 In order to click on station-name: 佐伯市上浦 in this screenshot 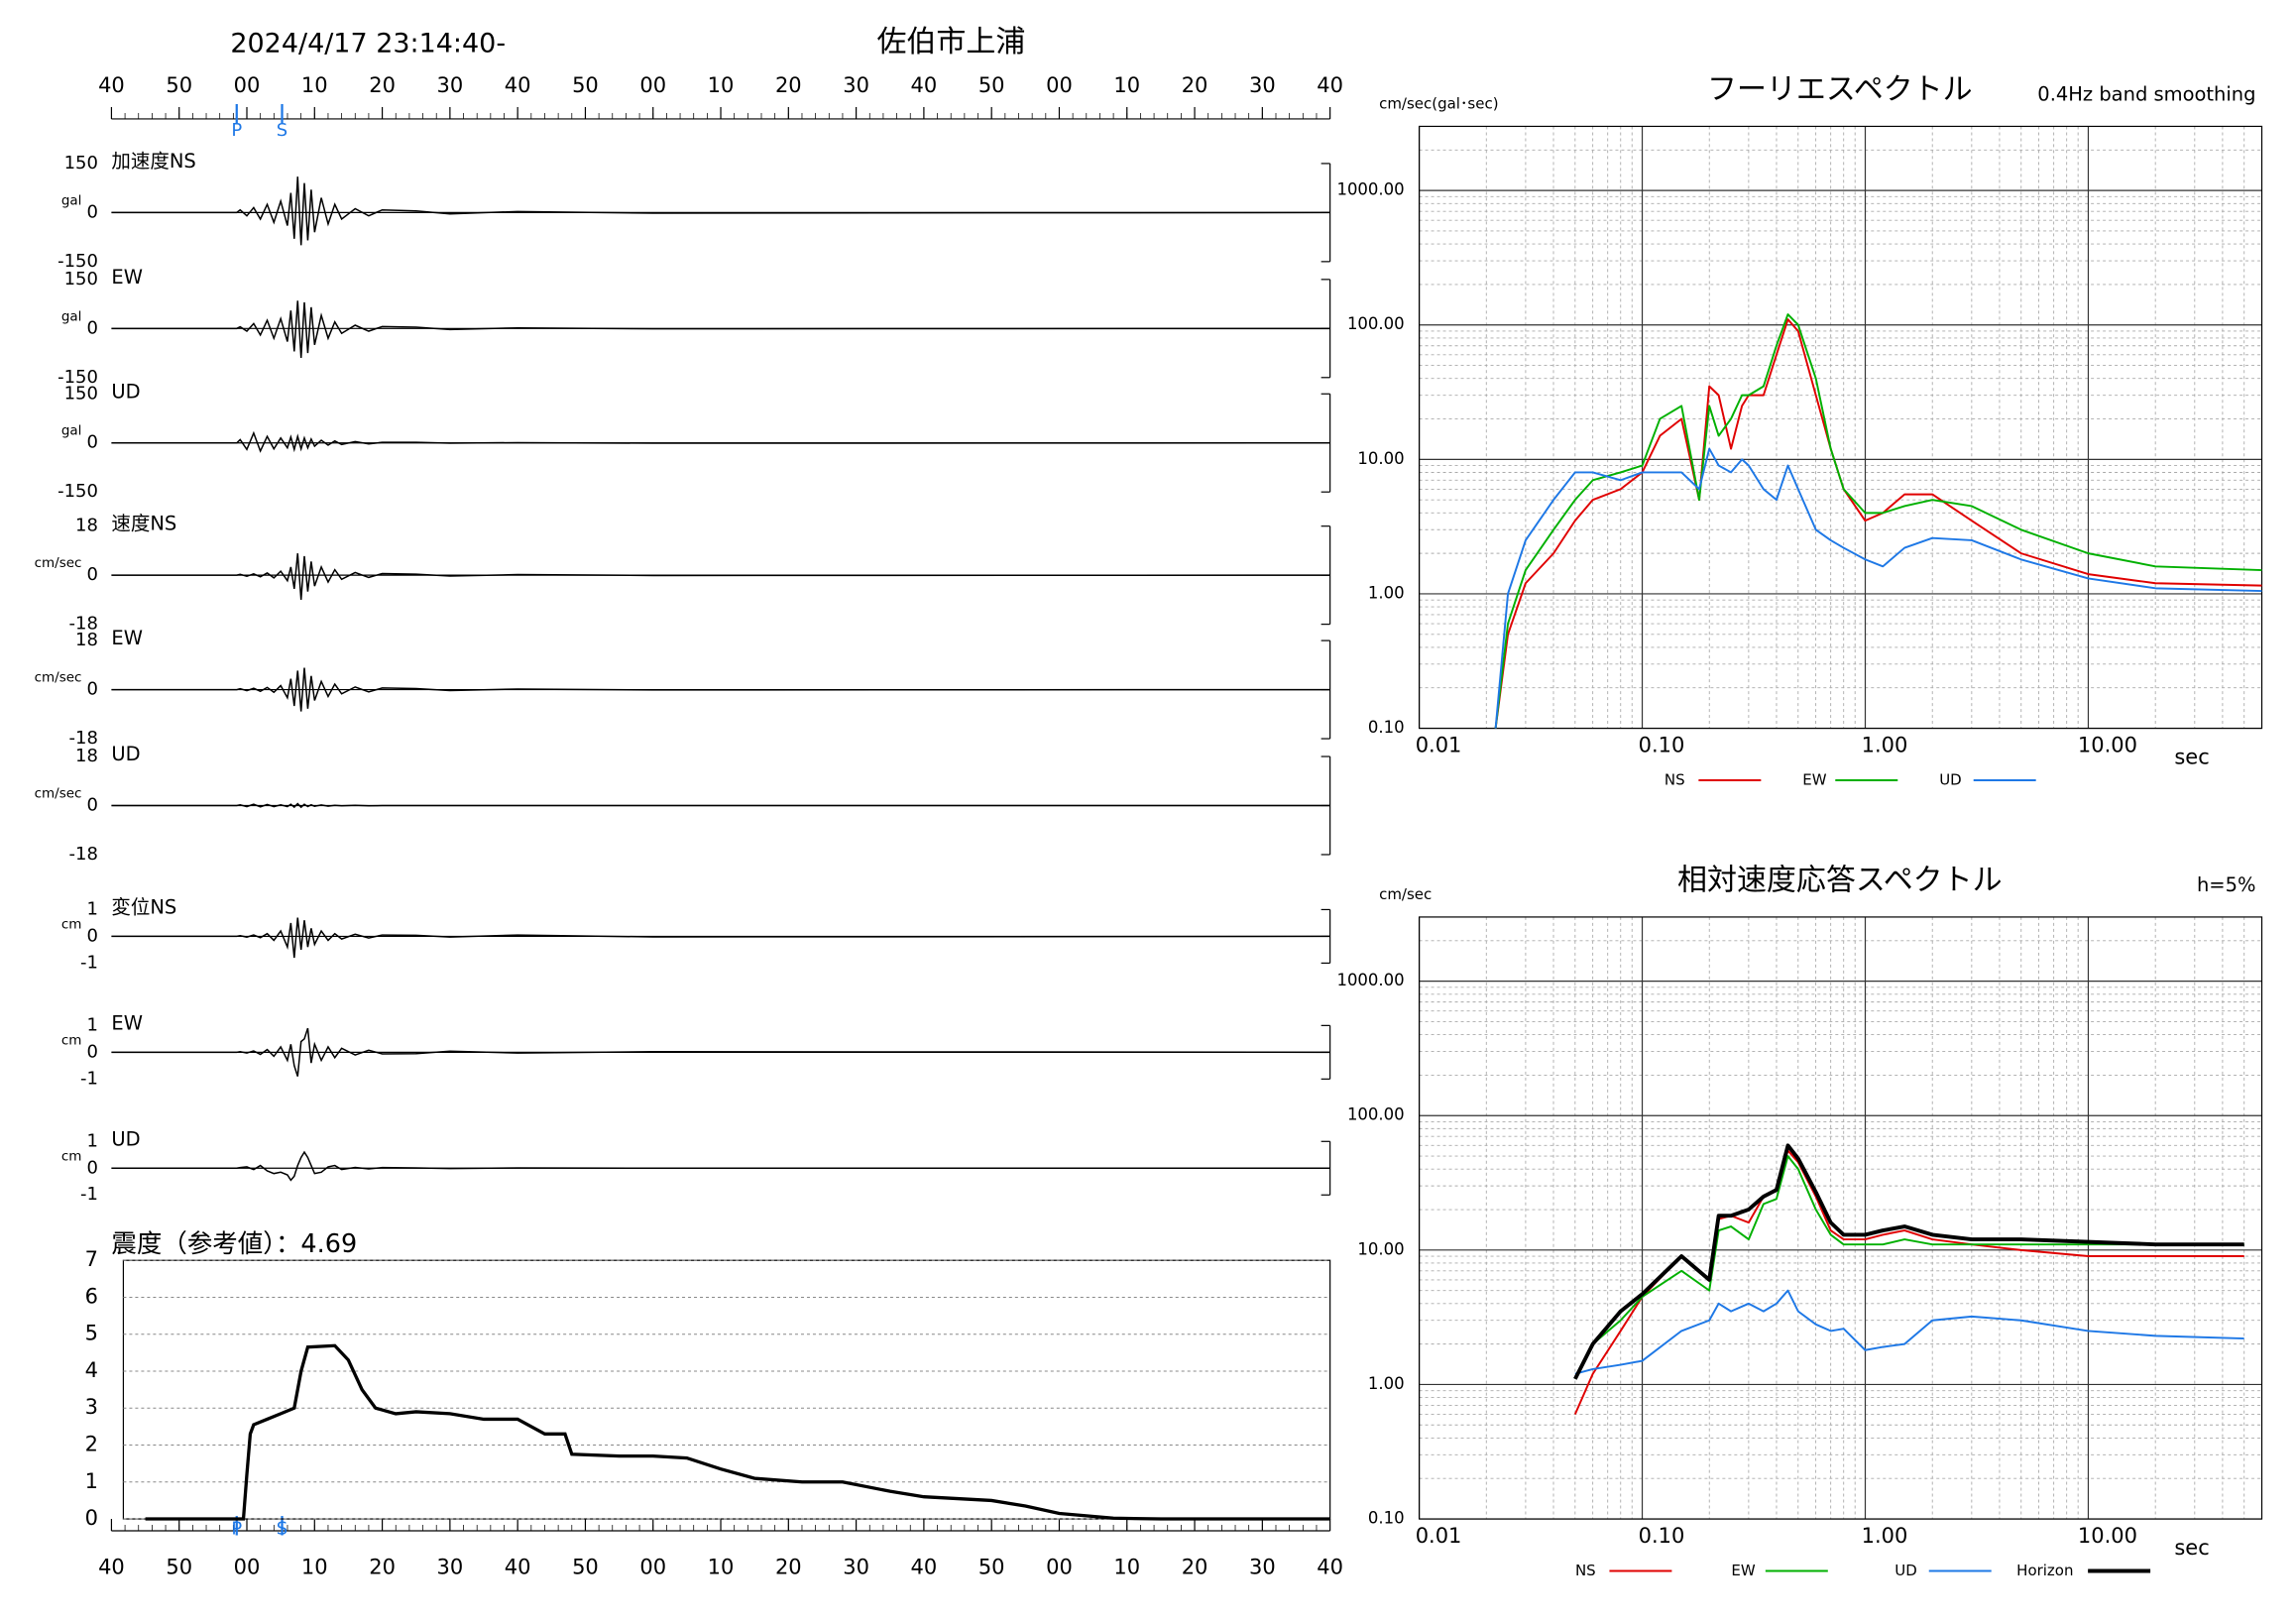, I will do `click(951, 42)`.